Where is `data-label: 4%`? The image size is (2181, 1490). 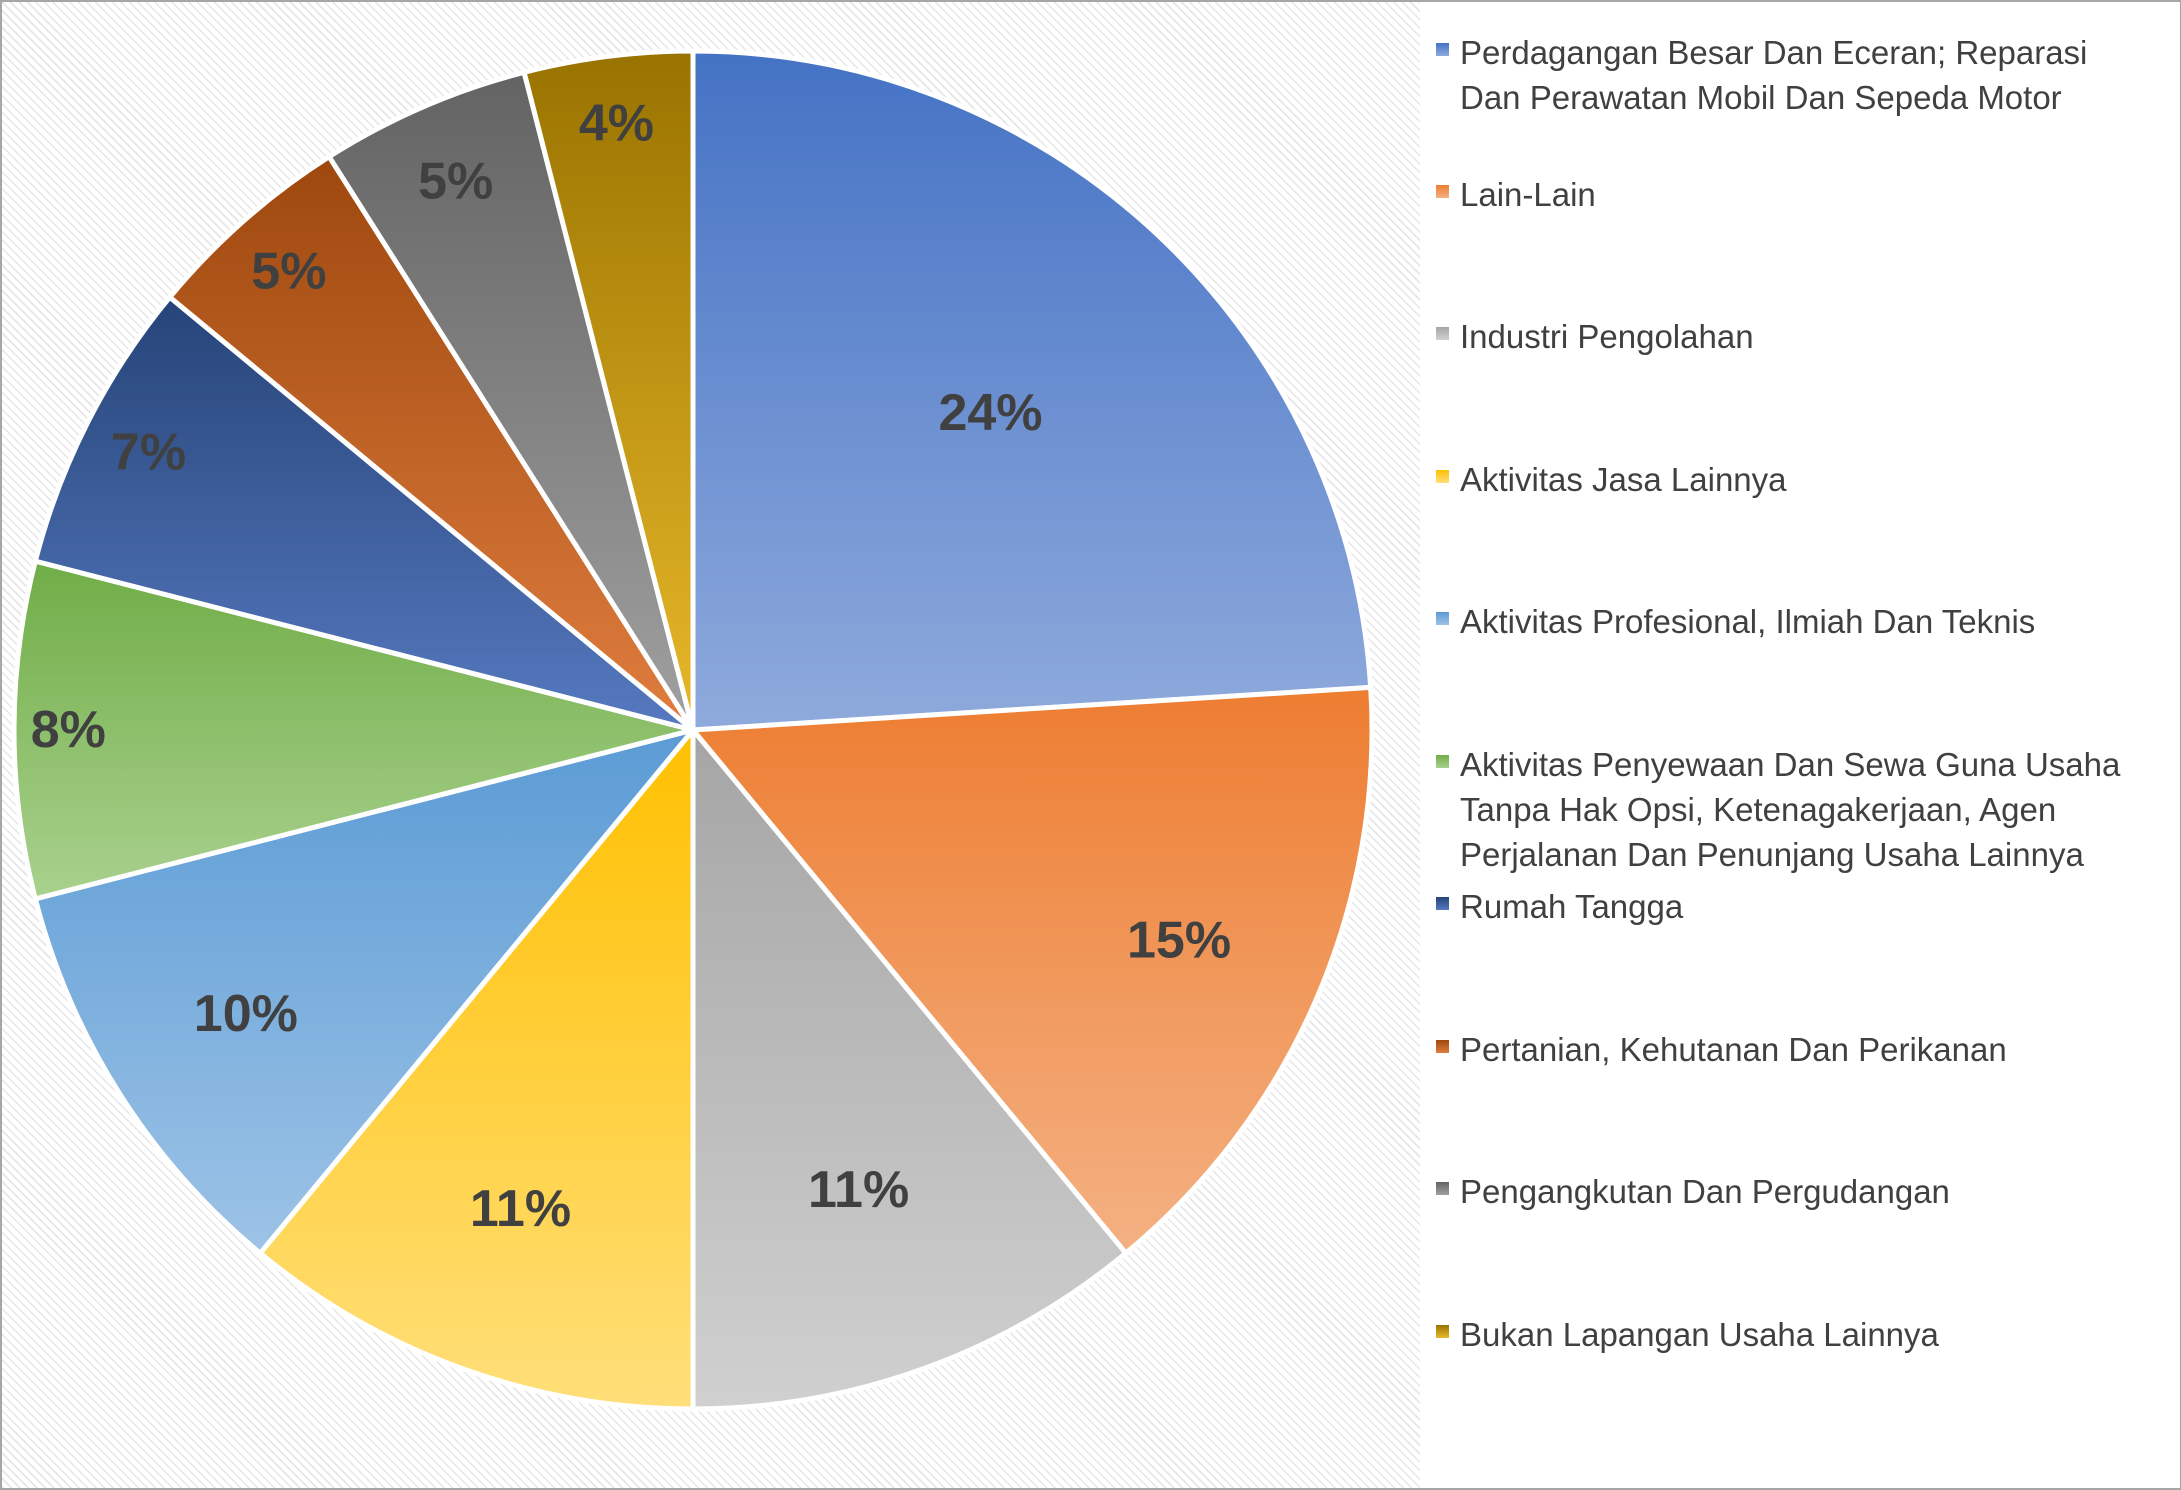 data-label: 4% is located at coordinates (616, 124).